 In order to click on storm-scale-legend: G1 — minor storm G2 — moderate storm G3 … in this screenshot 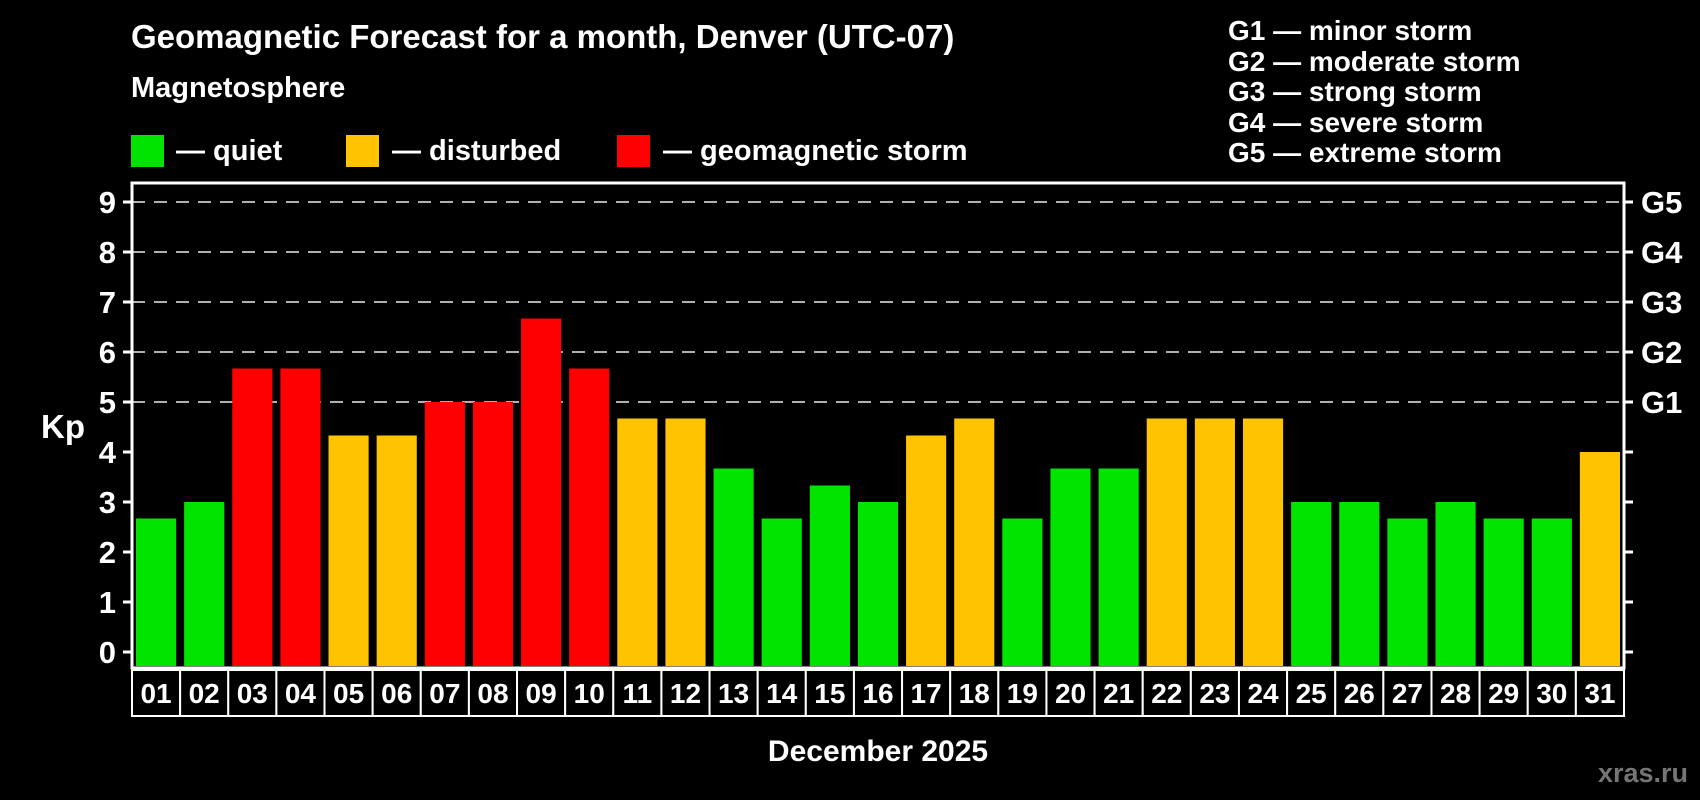, I will do `click(1374, 92)`.